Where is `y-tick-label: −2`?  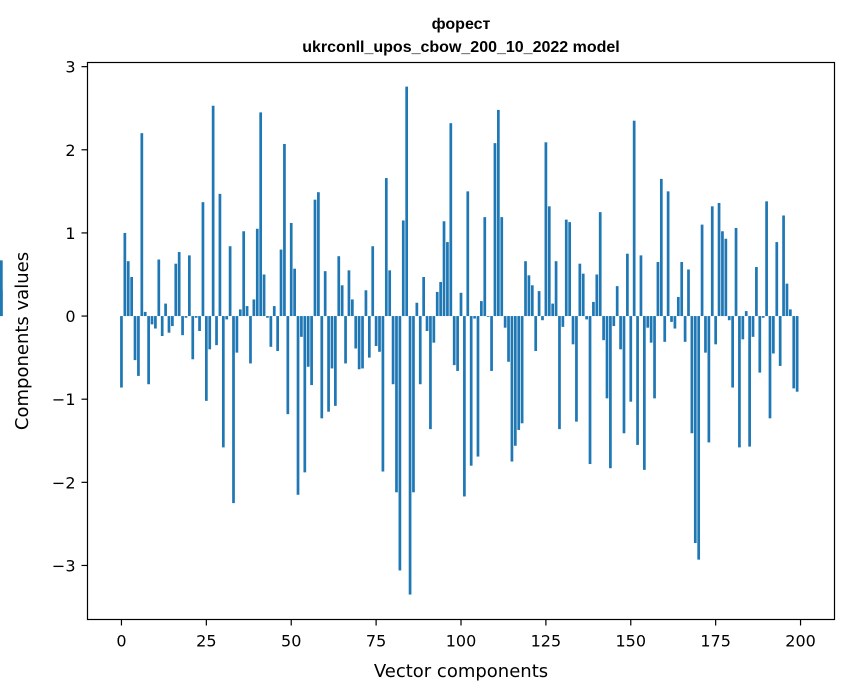 y-tick-label: −2 is located at coordinates (64, 482).